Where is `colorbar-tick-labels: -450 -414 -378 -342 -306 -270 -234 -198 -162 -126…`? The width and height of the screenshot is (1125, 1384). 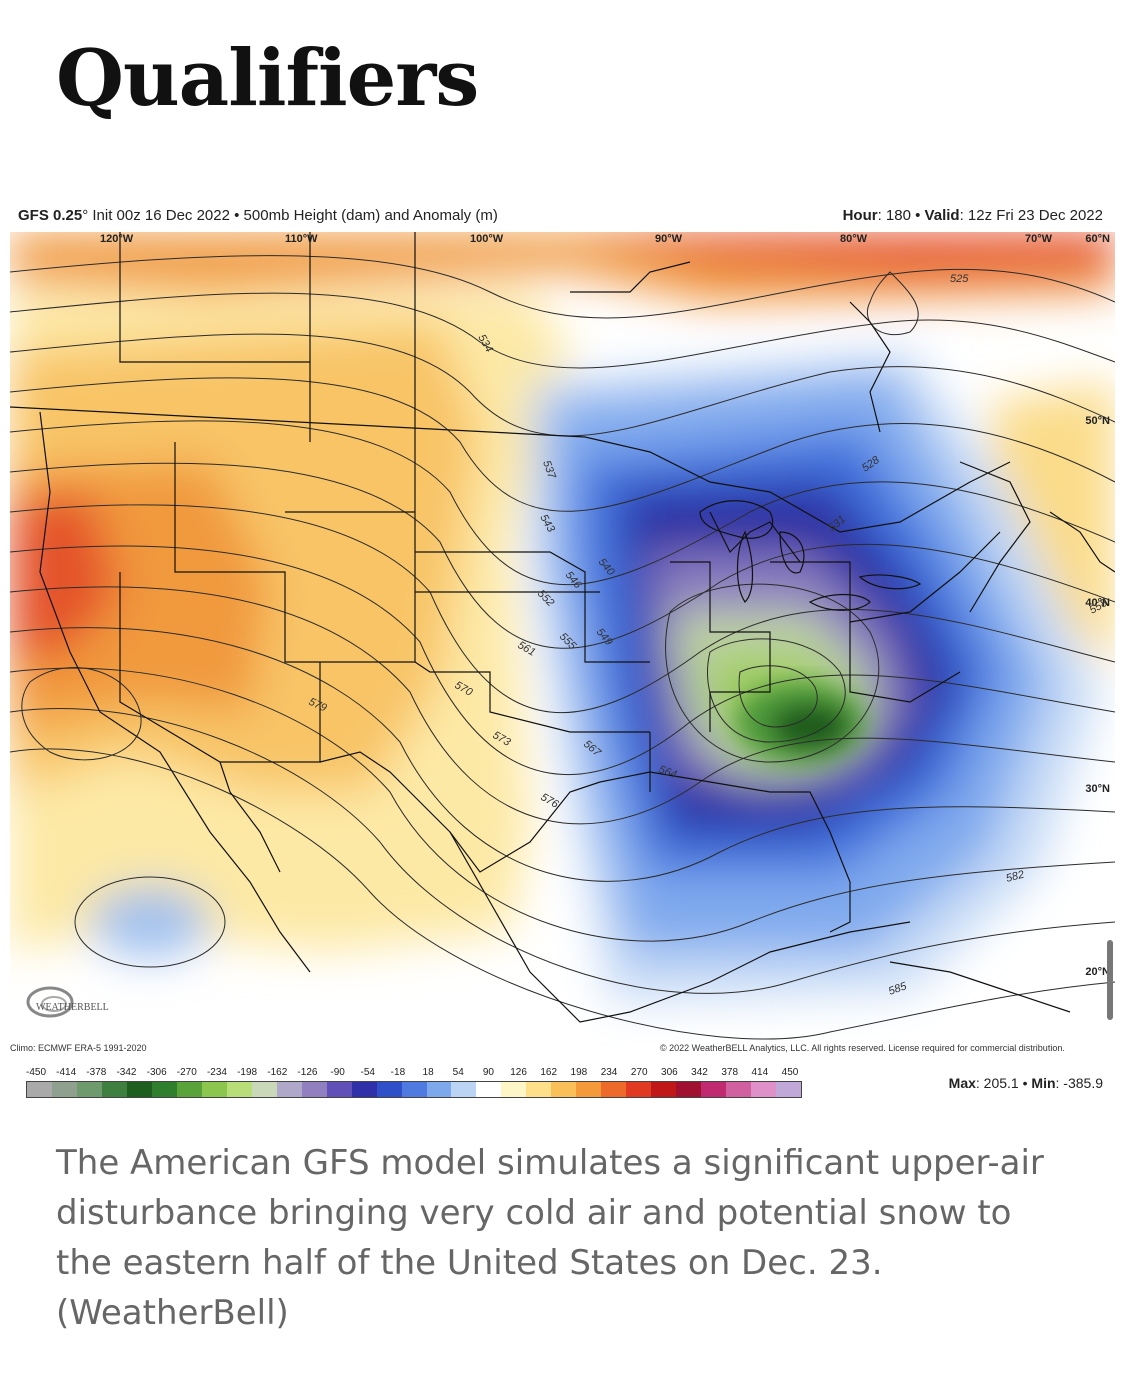
colorbar-tick-labels: -450 -414 -378 -342 -306 -270 -234 -198 -162 -126… is located at coordinates (416, 1074).